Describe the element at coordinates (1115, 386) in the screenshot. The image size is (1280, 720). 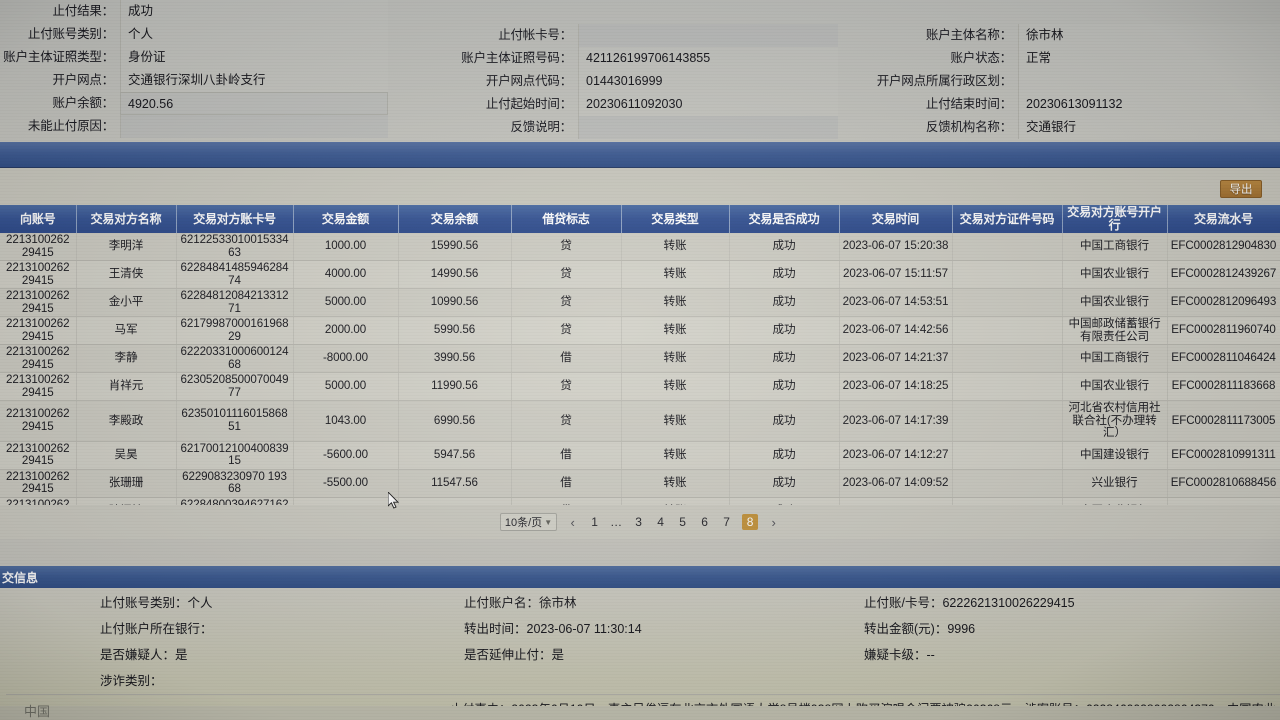
I see `cell-bank: 中国农业银行` at that location.